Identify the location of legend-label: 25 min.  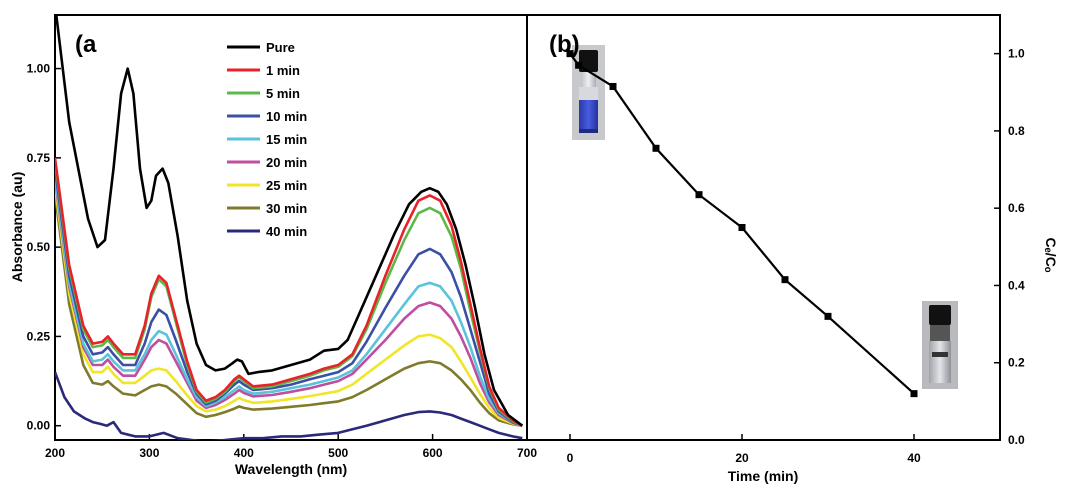
(286, 185).